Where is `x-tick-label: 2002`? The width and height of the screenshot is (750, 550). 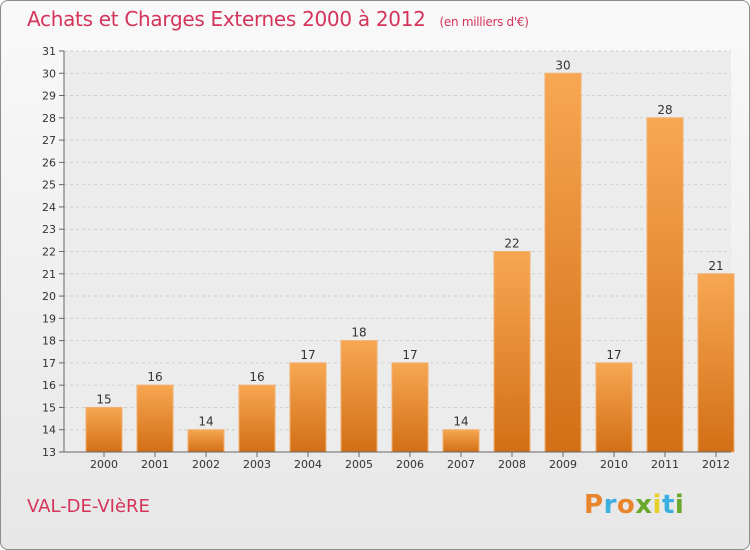 x-tick-label: 2002 is located at coordinates (206, 464).